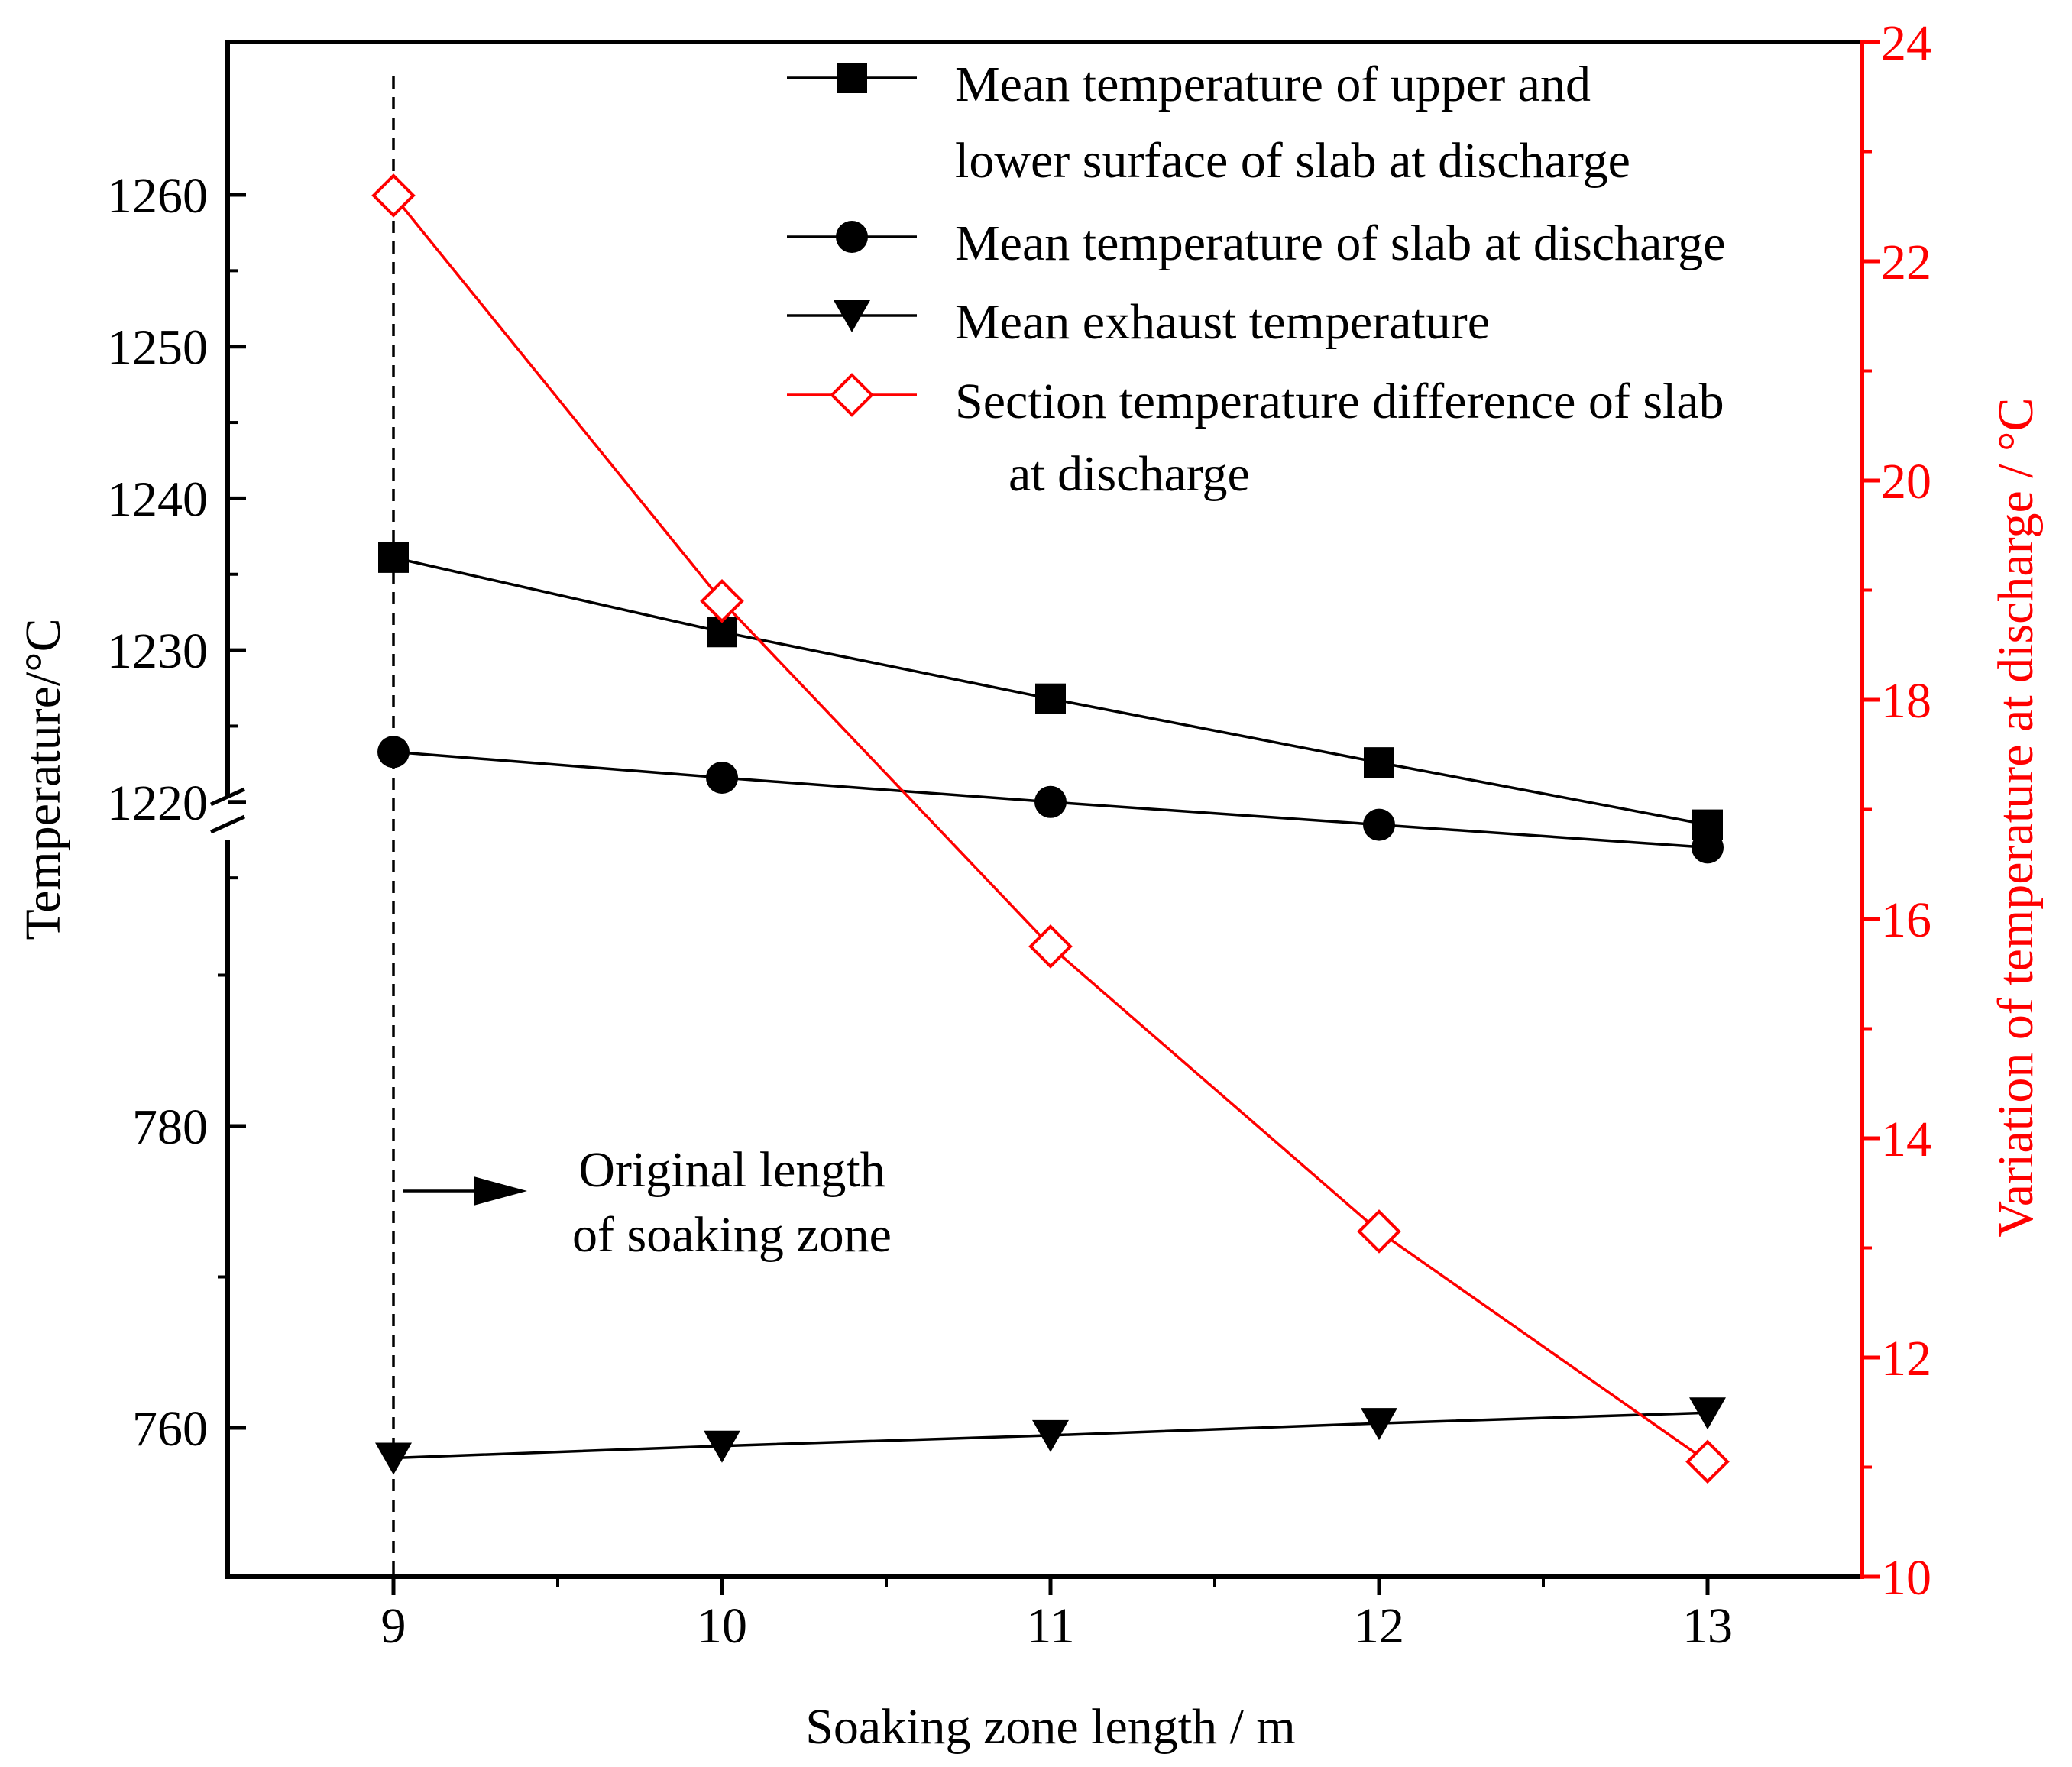  I want to click on x-tick-label: 12, so click(1379, 1626).